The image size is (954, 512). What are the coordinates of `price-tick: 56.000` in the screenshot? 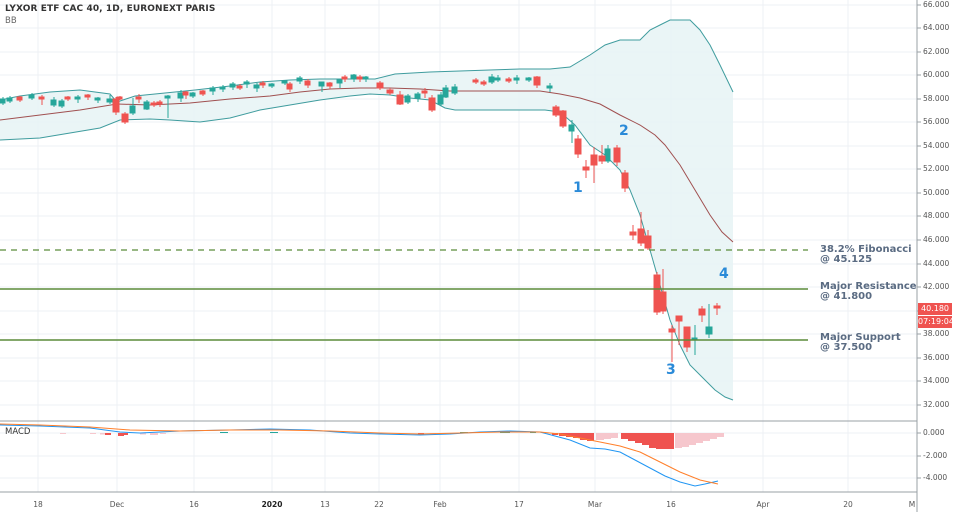 It's located at (936, 121).